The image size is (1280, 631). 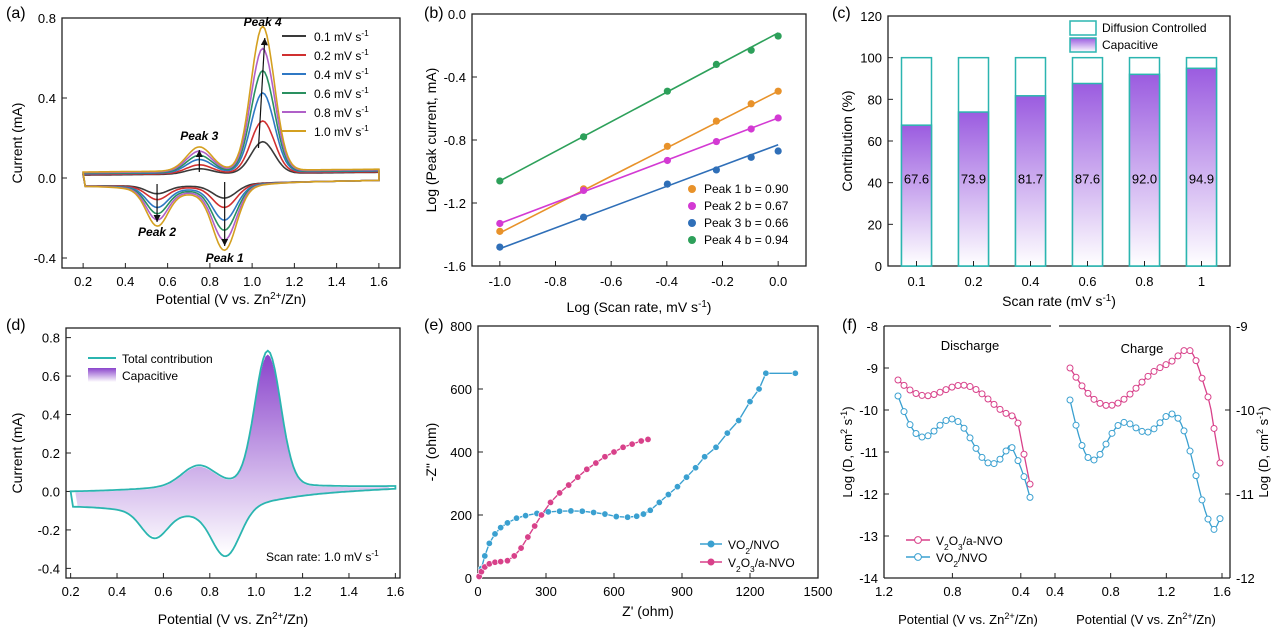 What do you see at coordinates (761, 565) in the screenshot?
I see `legend-entry: V2O3/a-NVO` at bounding box center [761, 565].